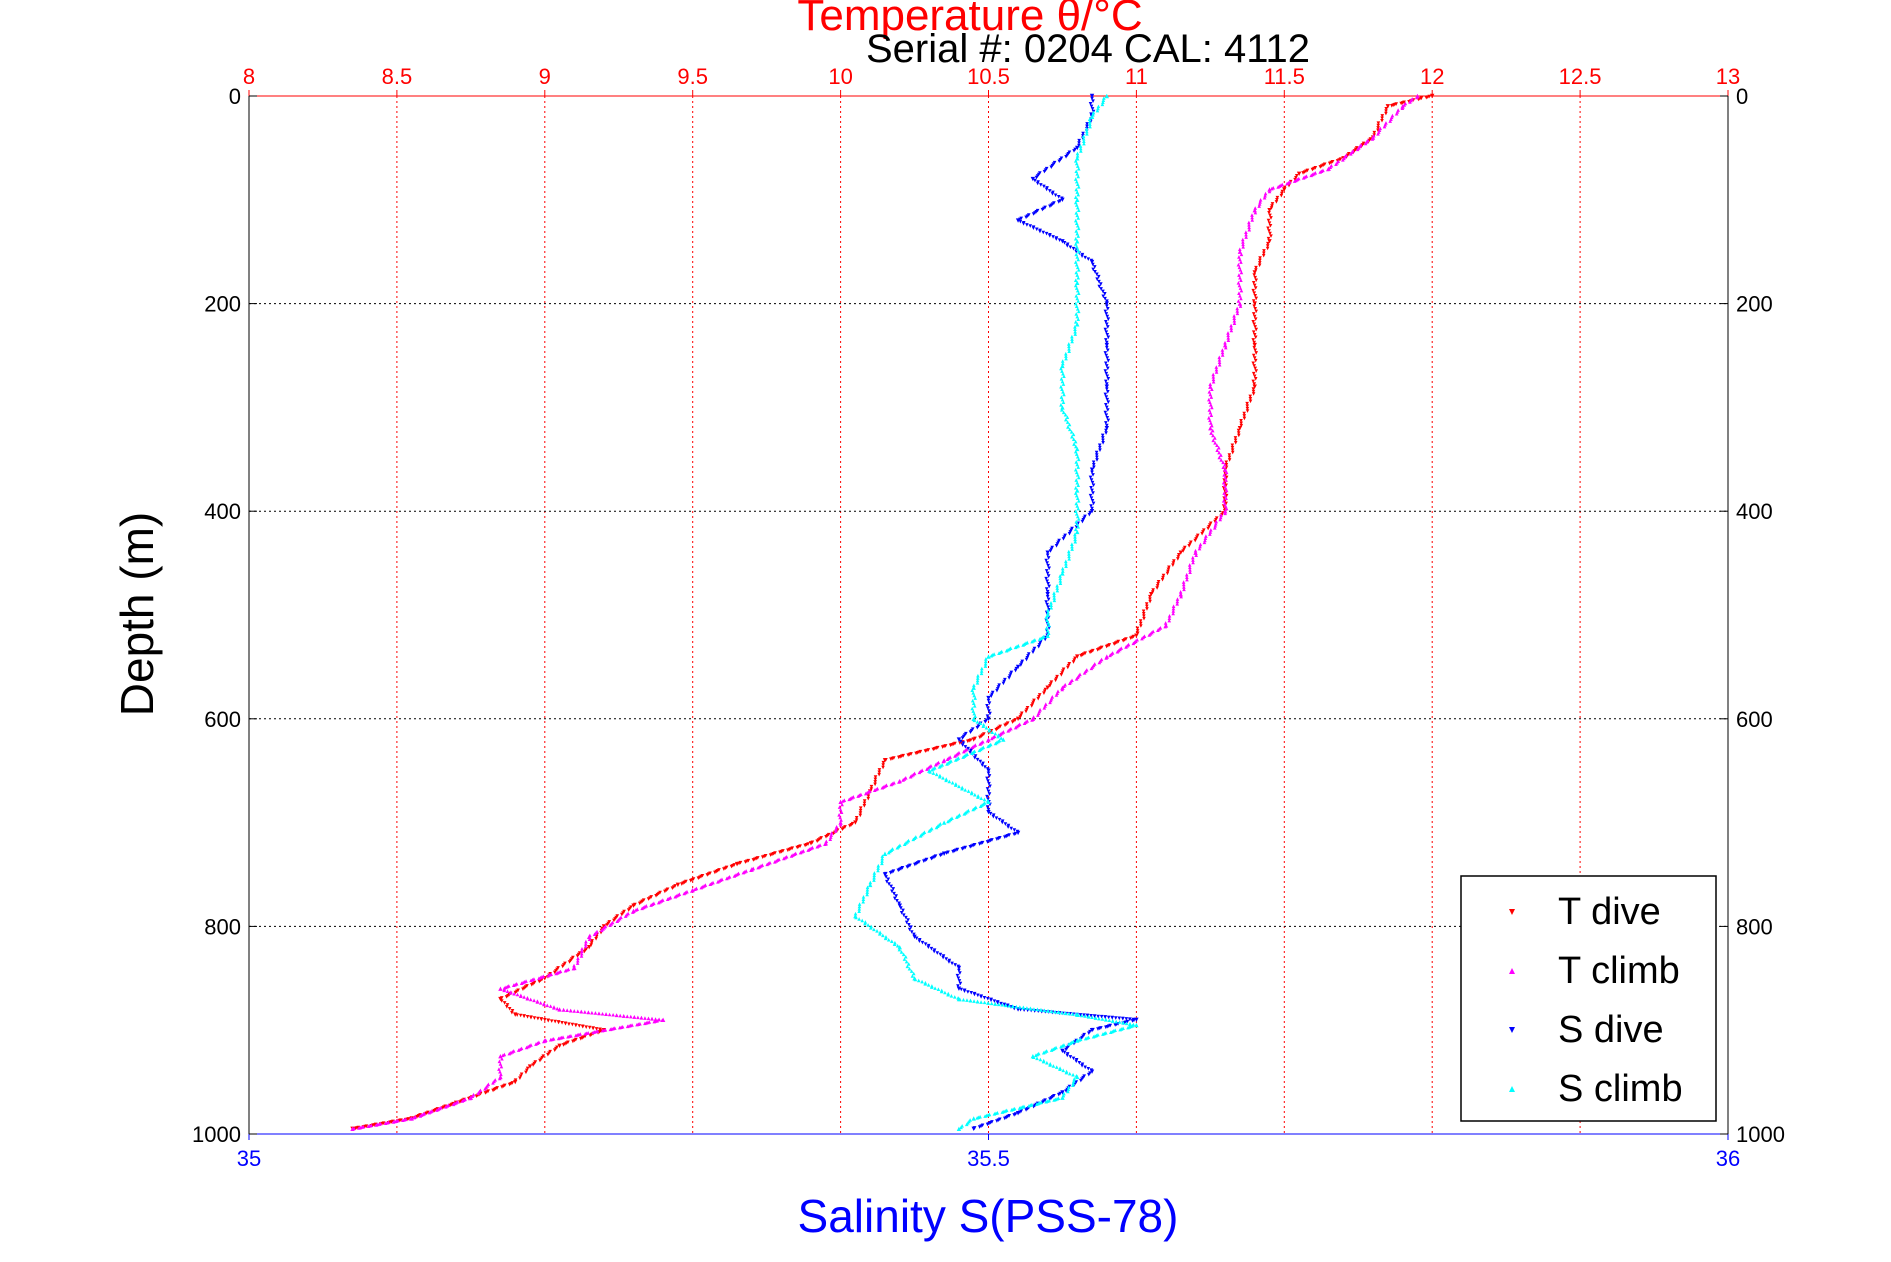 The width and height of the screenshot is (1891, 1262). What do you see at coordinates (1619, 971) in the screenshot?
I see `legend-label: T climb` at bounding box center [1619, 971].